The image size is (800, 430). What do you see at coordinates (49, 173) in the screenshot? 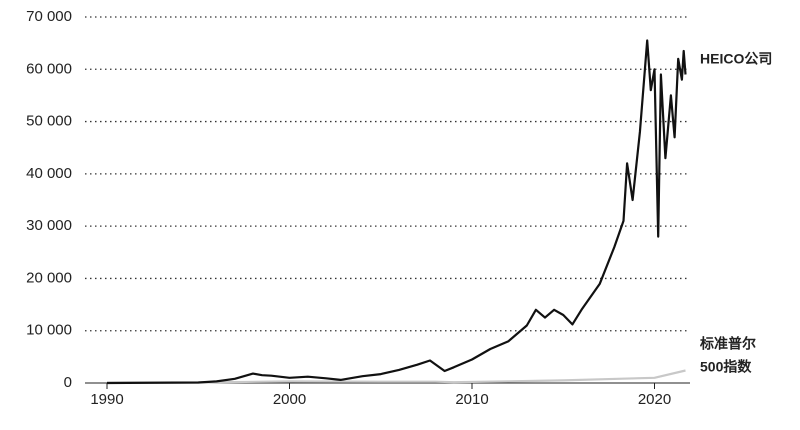
I see `y-tick-label: 40 000` at bounding box center [49, 173].